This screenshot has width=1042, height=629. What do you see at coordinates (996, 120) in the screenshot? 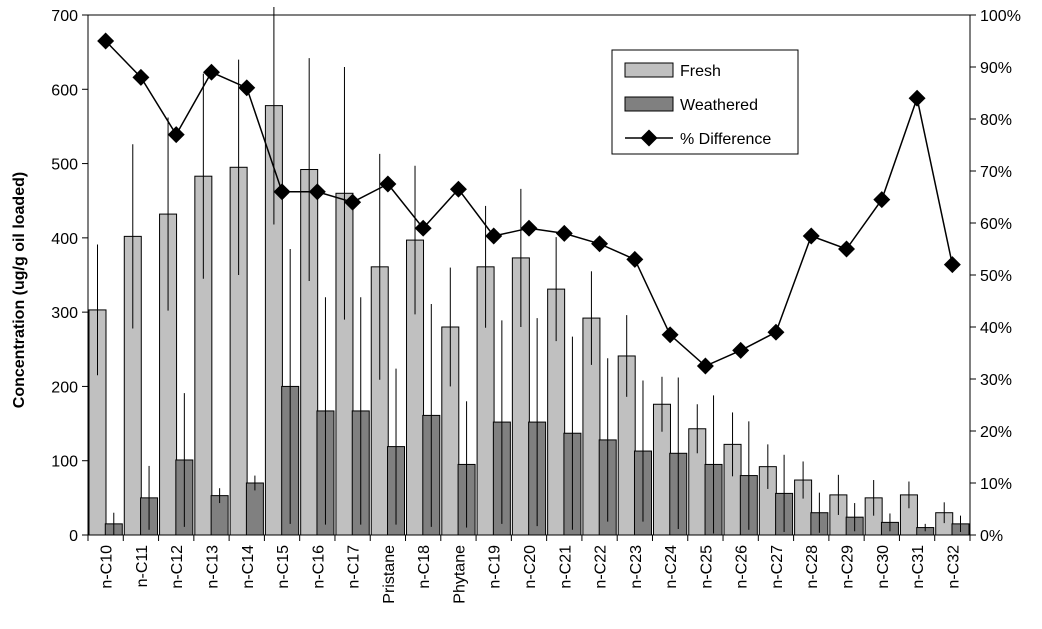
I see `right-tick-label: 80%` at bounding box center [996, 120].